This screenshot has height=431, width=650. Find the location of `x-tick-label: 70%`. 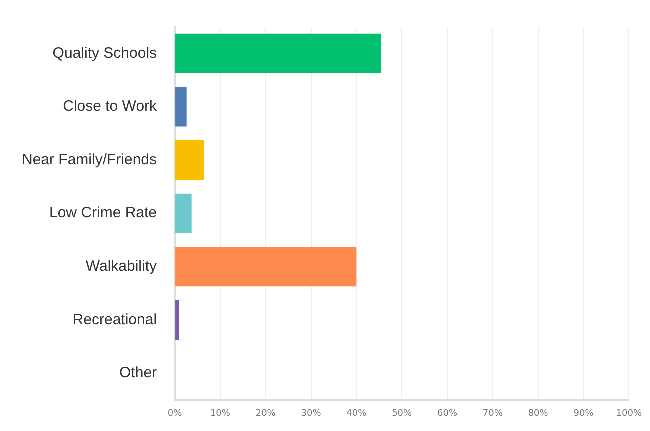

x-tick-label: 70% is located at coordinates (493, 413).